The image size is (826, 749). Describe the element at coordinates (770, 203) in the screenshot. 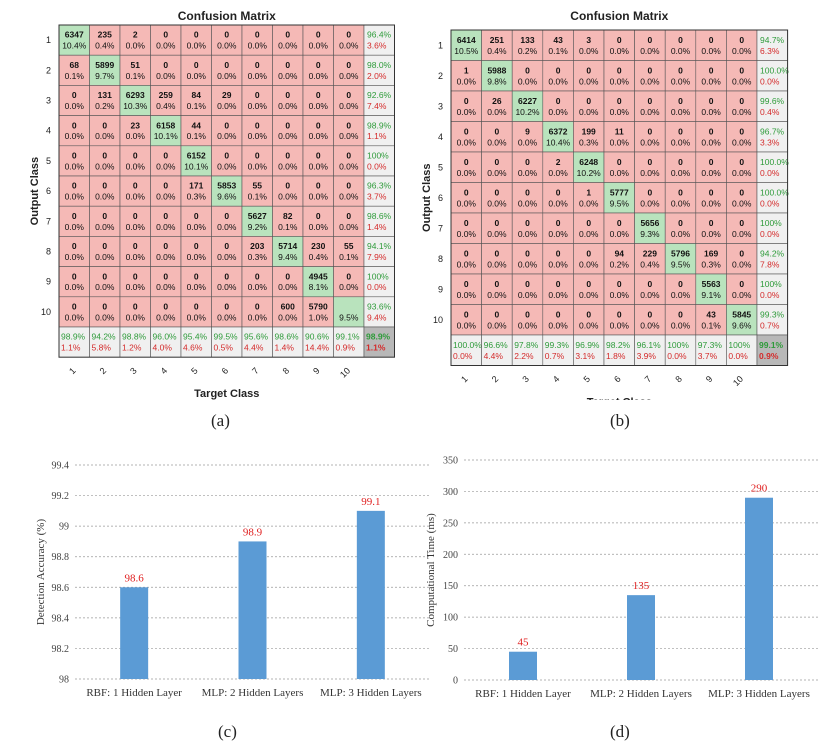

I see `cm-row-error: 0.0%` at that location.